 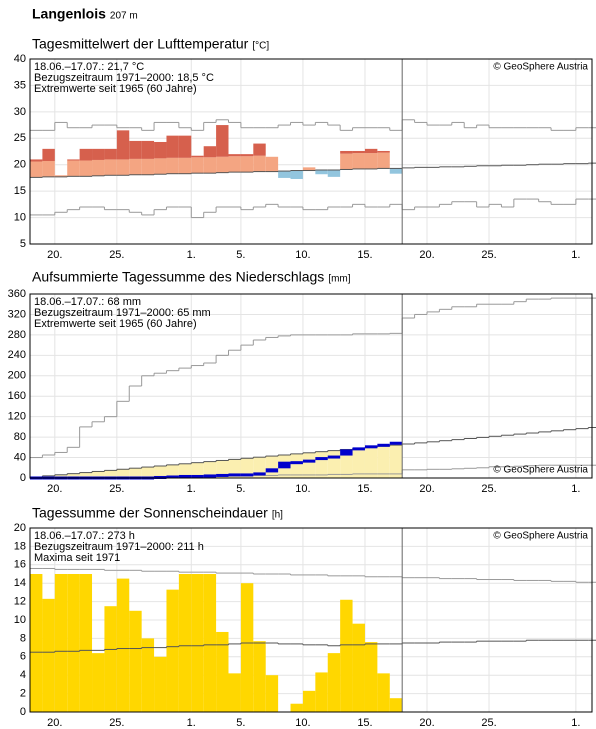 What do you see at coordinates (17, 396) in the screenshot?
I see `y-tick-label: 160` at bounding box center [17, 396].